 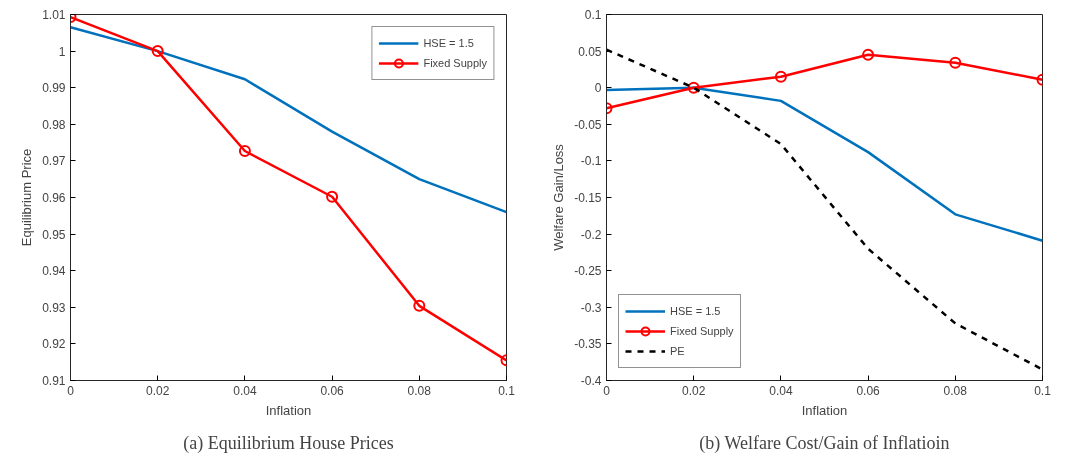 What do you see at coordinates (54, 15) in the screenshot?
I see `y-tick-label: 1.01` at bounding box center [54, 15].